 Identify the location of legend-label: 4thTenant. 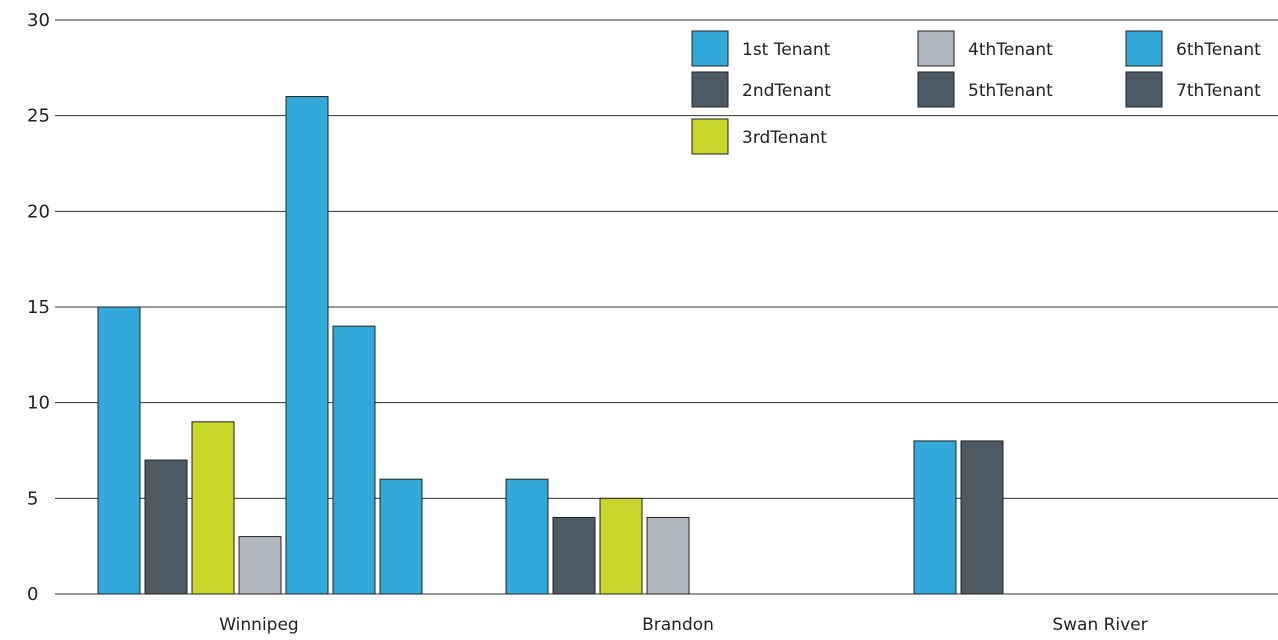
(1010, 50).